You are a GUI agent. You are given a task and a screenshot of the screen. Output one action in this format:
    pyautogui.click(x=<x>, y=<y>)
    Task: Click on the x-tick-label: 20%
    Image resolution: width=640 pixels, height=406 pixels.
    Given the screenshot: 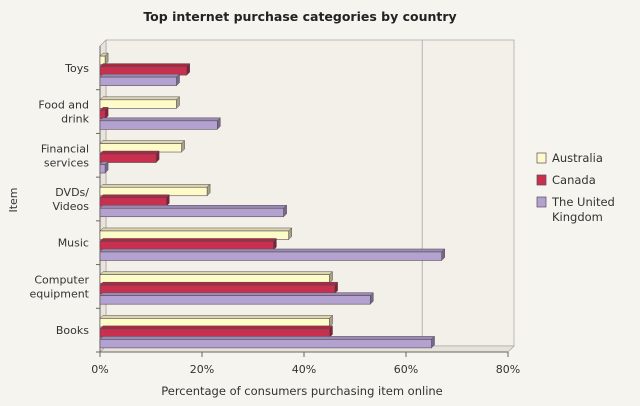 What is the action you would take?
    pyautogui.click(x=202, y=369)
    